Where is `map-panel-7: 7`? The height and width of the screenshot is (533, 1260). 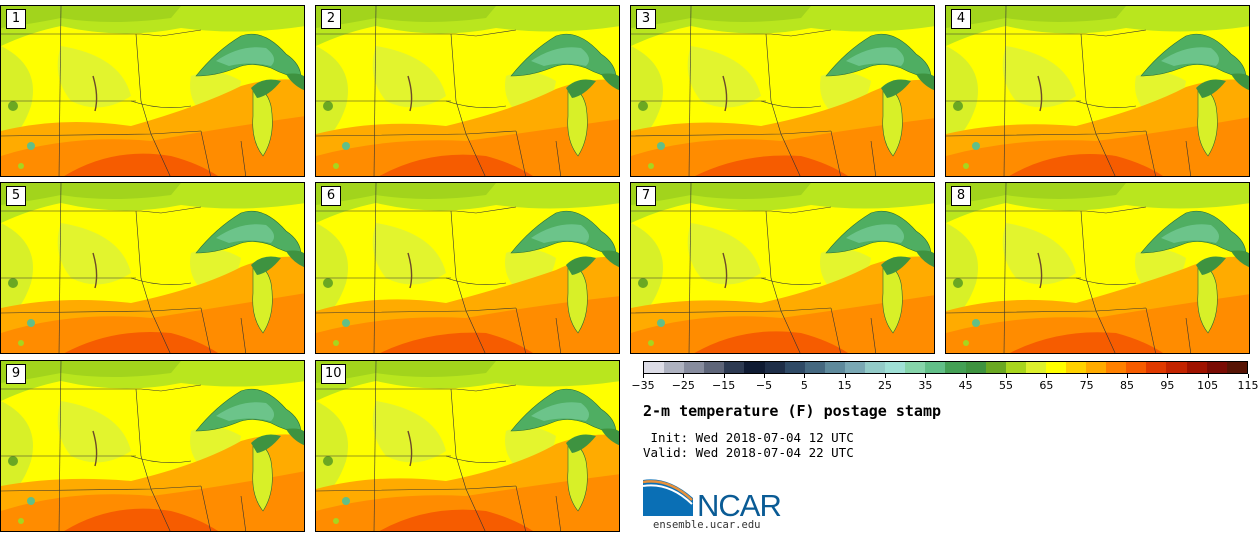 map-panel-7: 7 is located at coordinates (782, 268).